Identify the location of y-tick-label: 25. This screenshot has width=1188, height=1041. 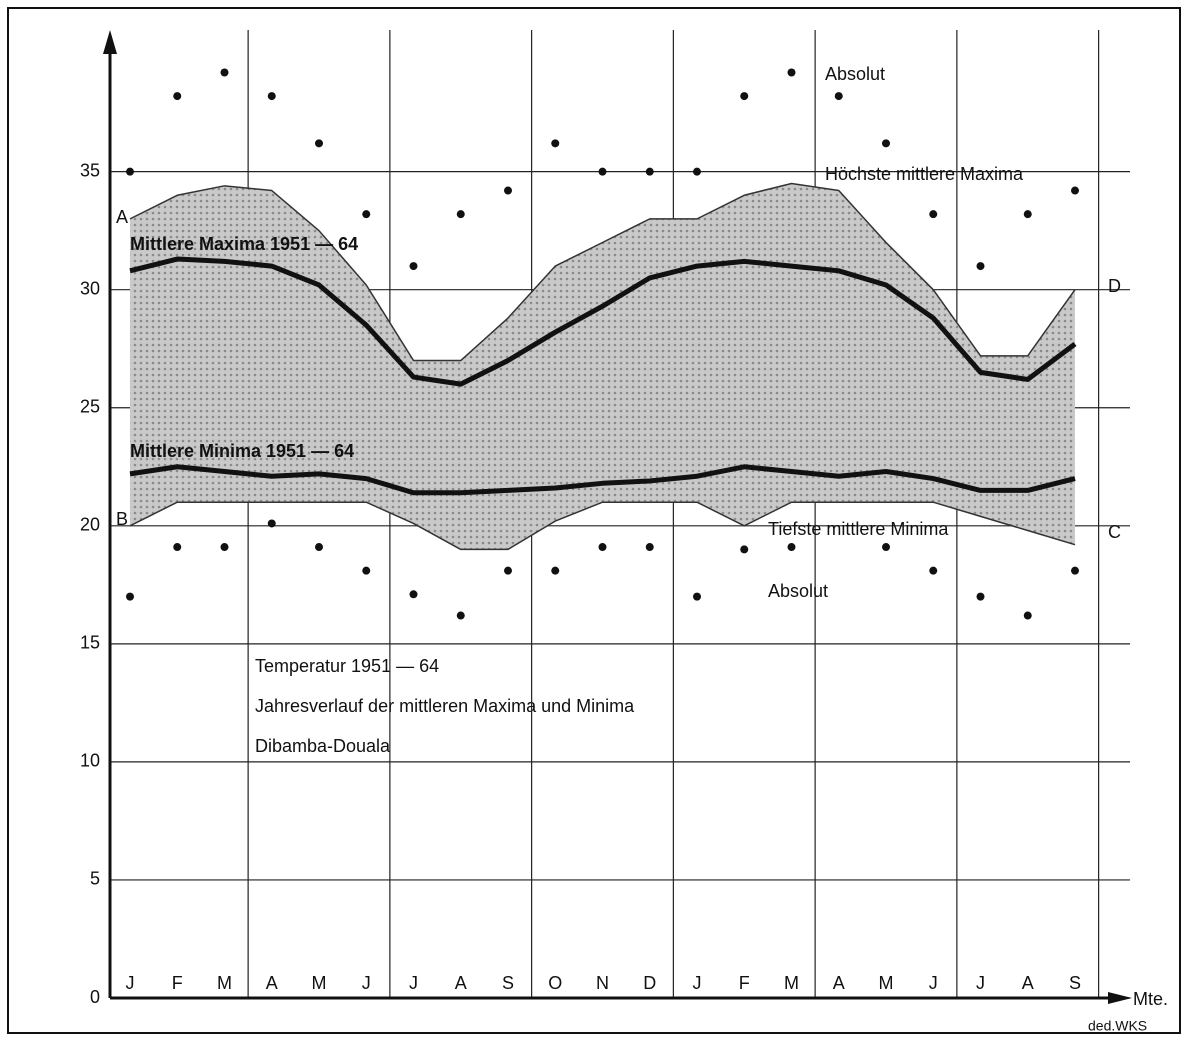
(90, 407).